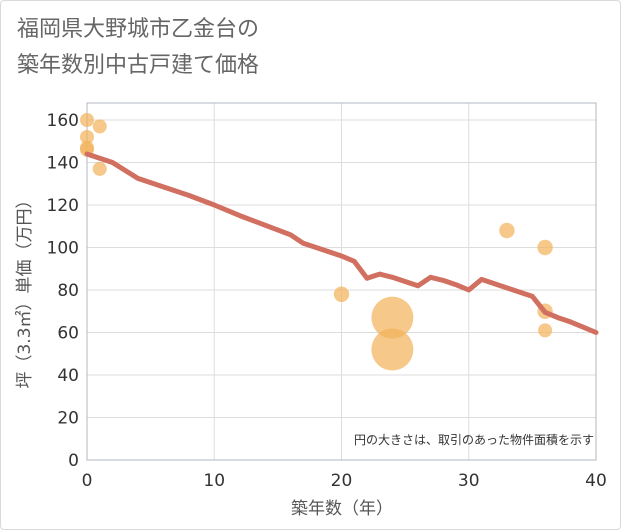 The width and height of the screenshot is (621, 530). What do you see at coordinates (63, 164) in the screenshot?
I see `y-tick-140: 140` at bounding box center [63, 164].